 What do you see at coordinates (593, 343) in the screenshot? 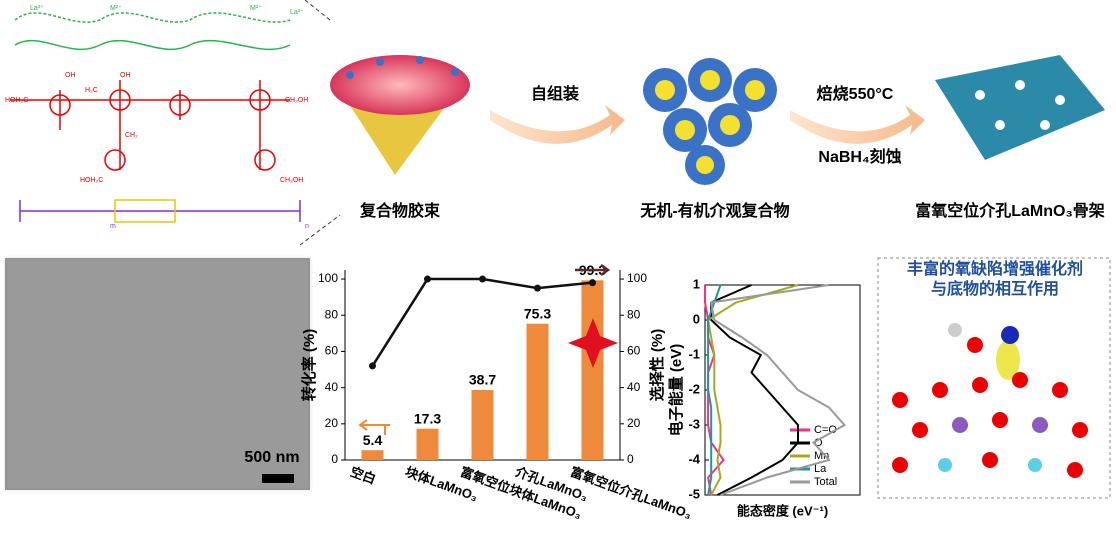
I see `star` at bounding box center [593, 343].